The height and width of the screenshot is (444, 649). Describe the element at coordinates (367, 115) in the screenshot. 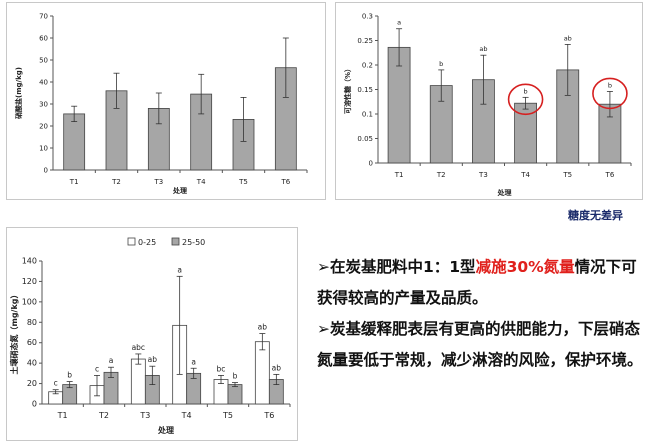

I see `y-tick-label: 0.1` at that location.